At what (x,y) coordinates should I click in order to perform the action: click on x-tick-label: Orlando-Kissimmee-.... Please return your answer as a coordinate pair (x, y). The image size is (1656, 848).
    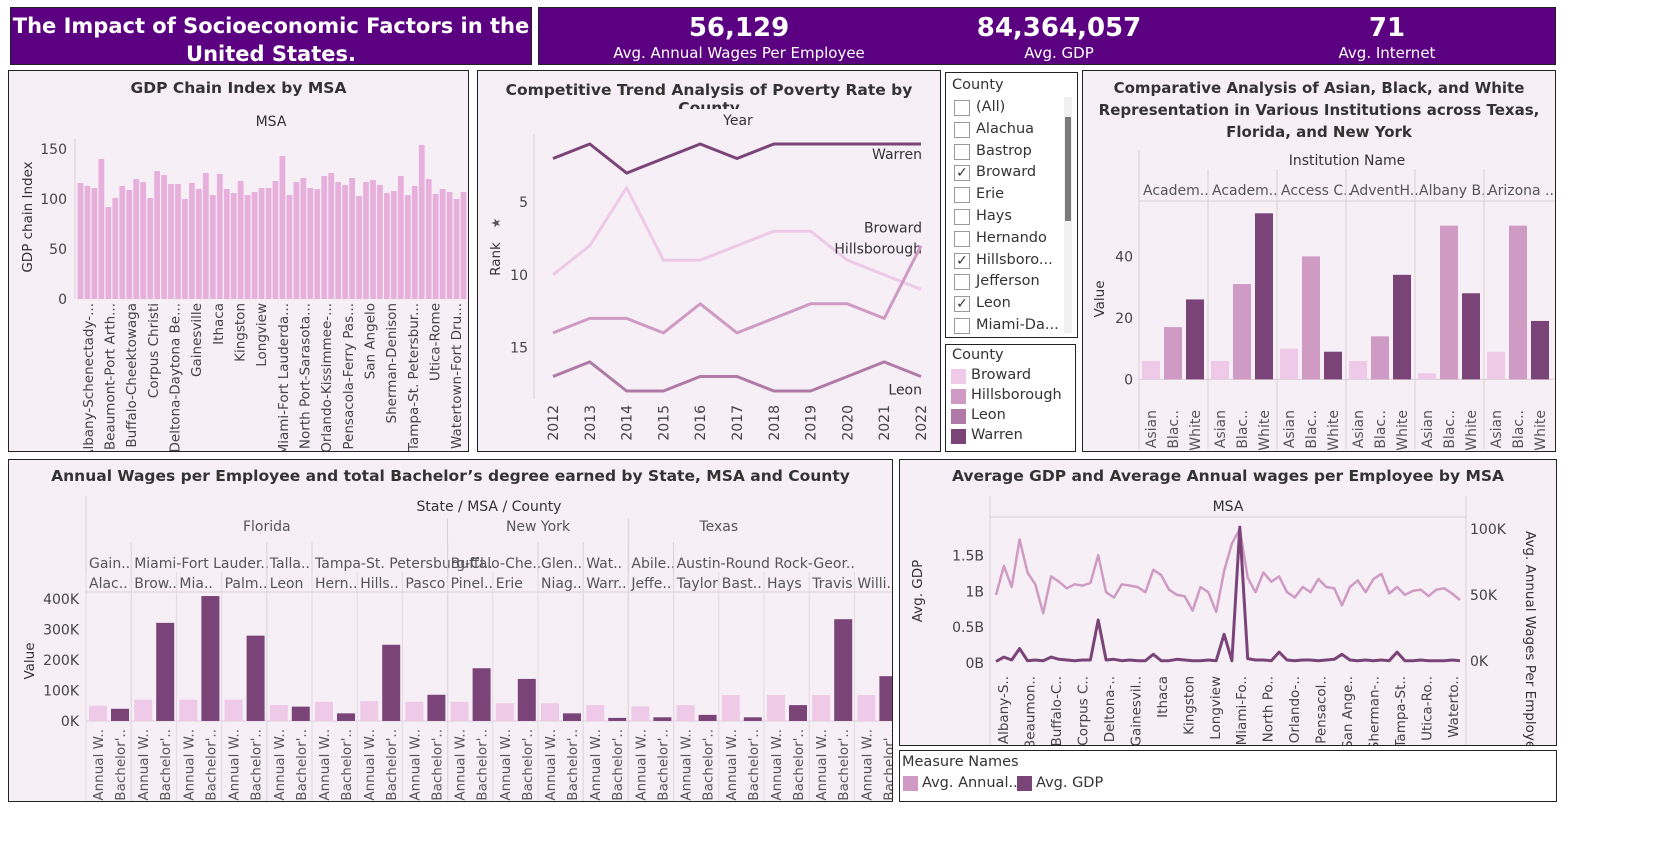
    Looking at the image, I should click on (327, 377).